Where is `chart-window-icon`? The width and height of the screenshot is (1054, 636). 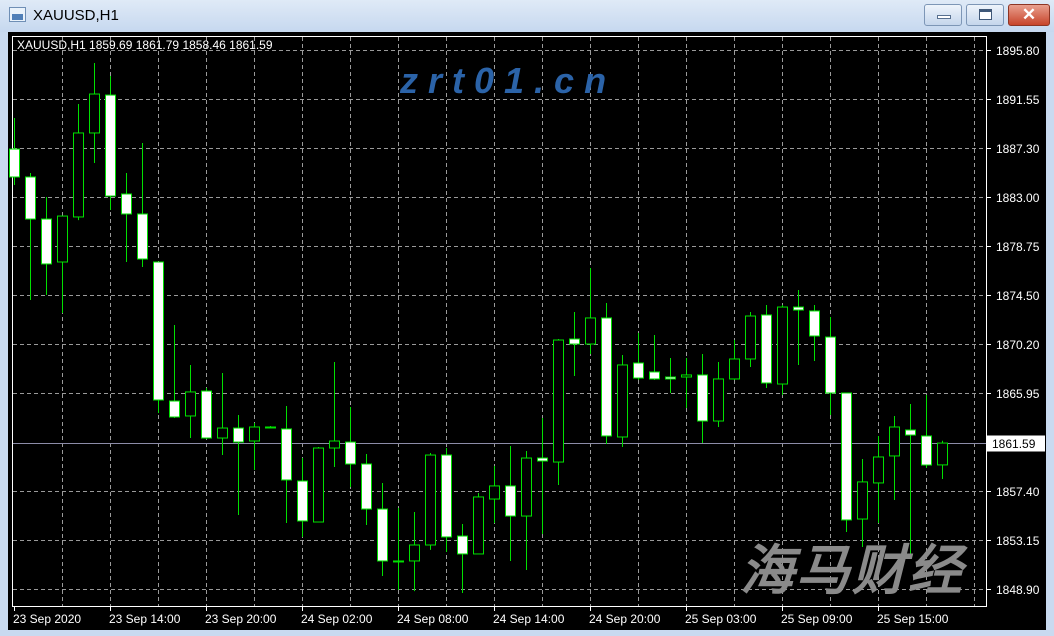 chart-window-icon is located at coordinates (17, 14).